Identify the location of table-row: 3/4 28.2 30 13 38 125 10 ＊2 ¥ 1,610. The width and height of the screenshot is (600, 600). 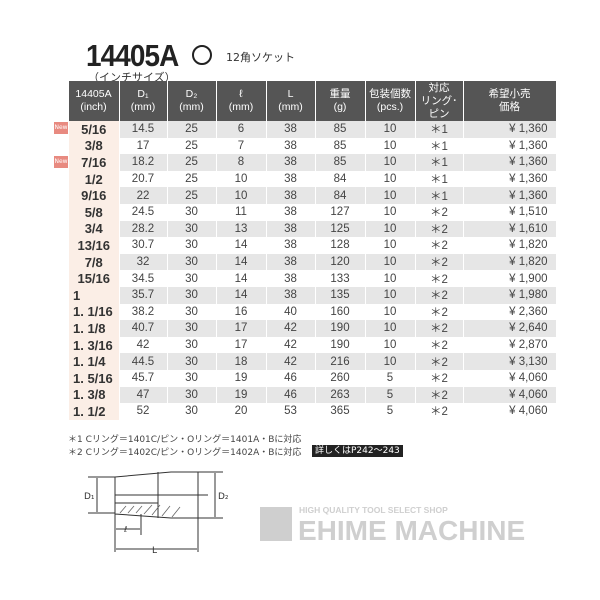
(312, 229).